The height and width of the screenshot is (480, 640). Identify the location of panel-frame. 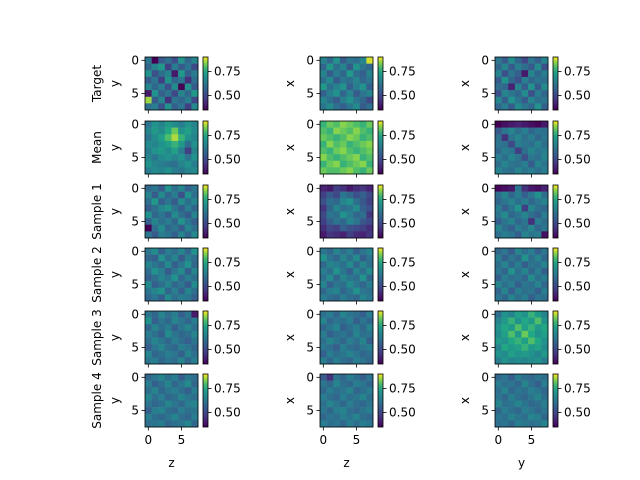
(521, 83).